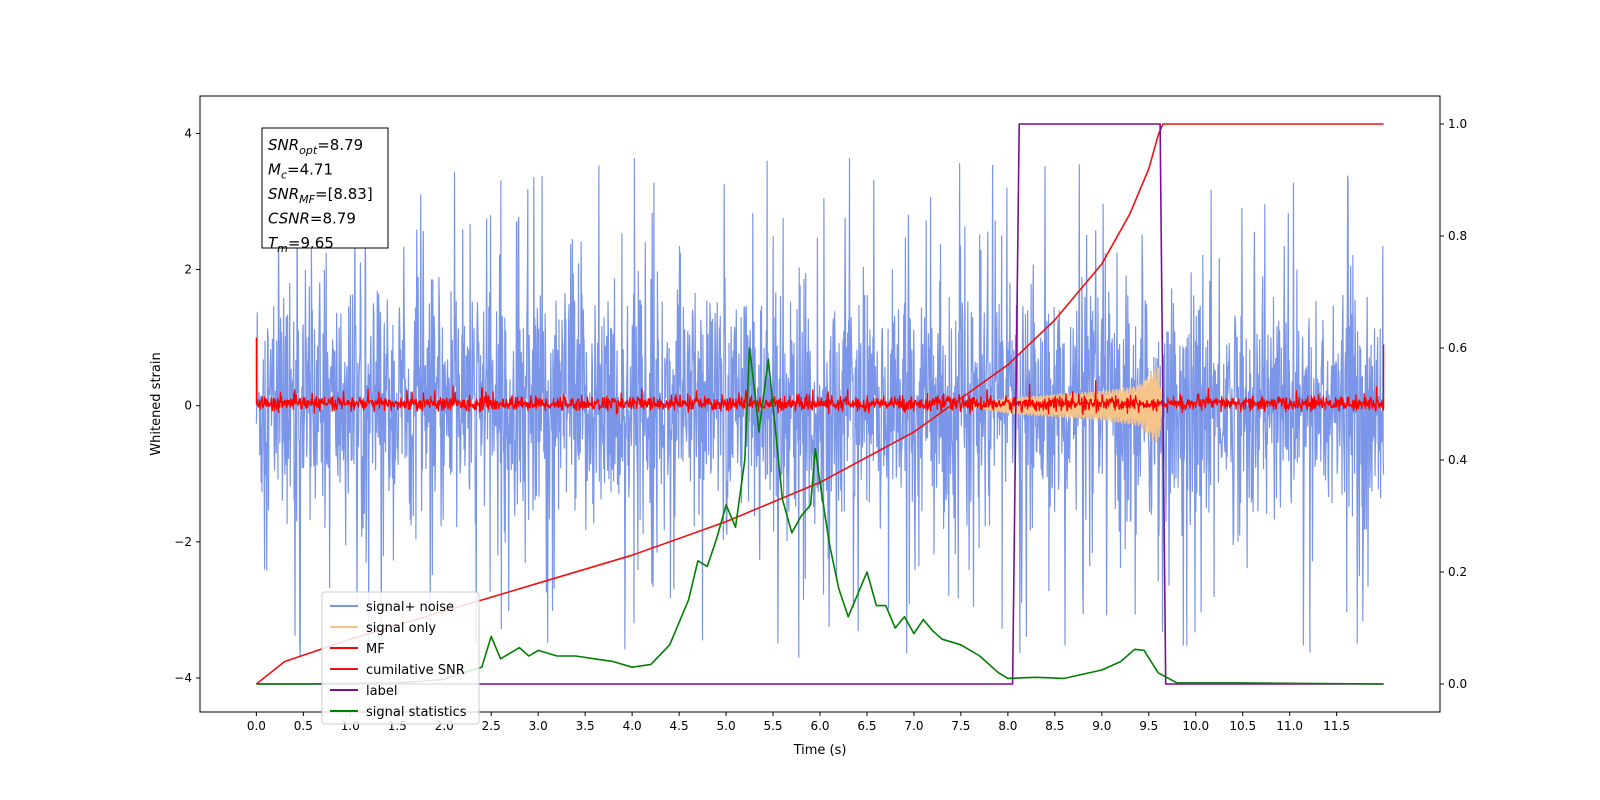 Image resolution: width=1600 pixels, height=800 pixels. I want to click on legend-entry: signal statistics, so click(416, 712).